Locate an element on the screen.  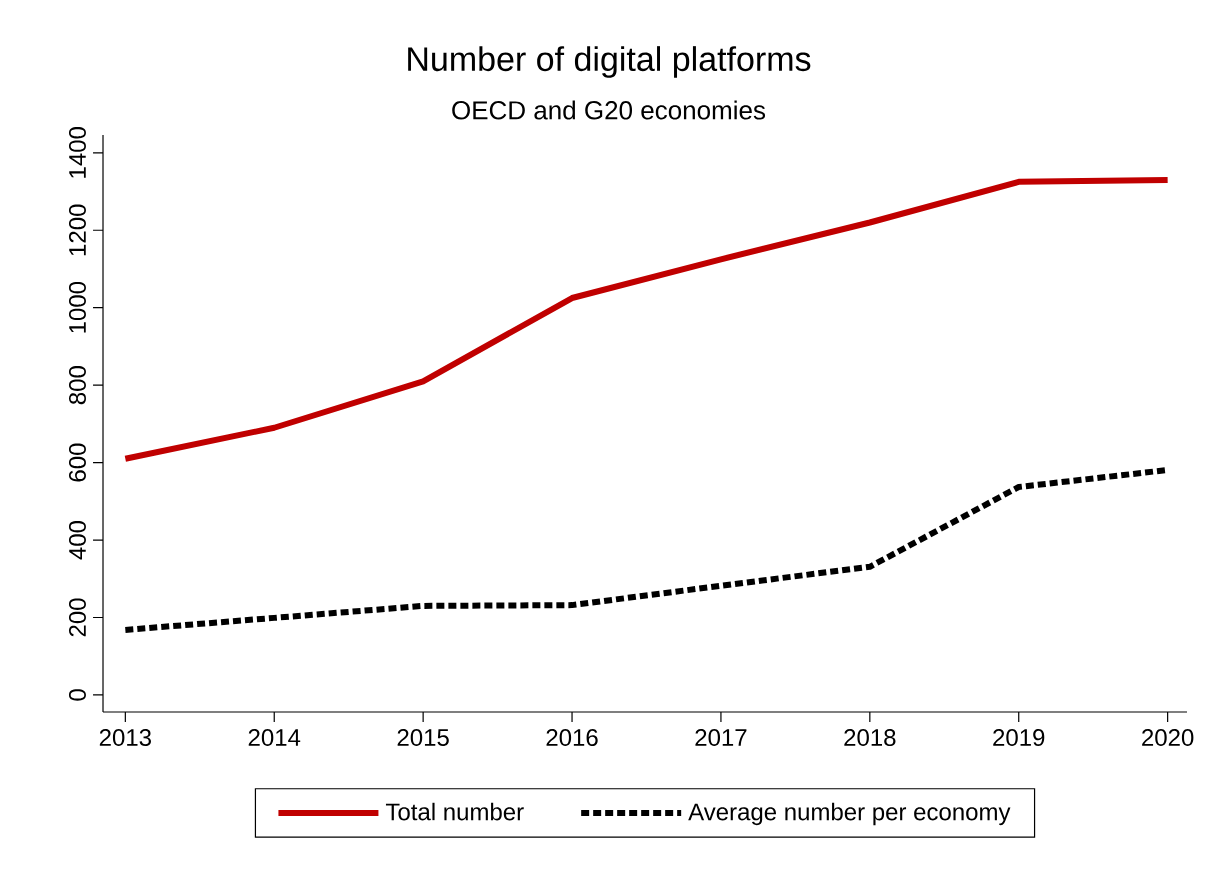
y-tick-label: 400 is located at coordinates (77, 540).